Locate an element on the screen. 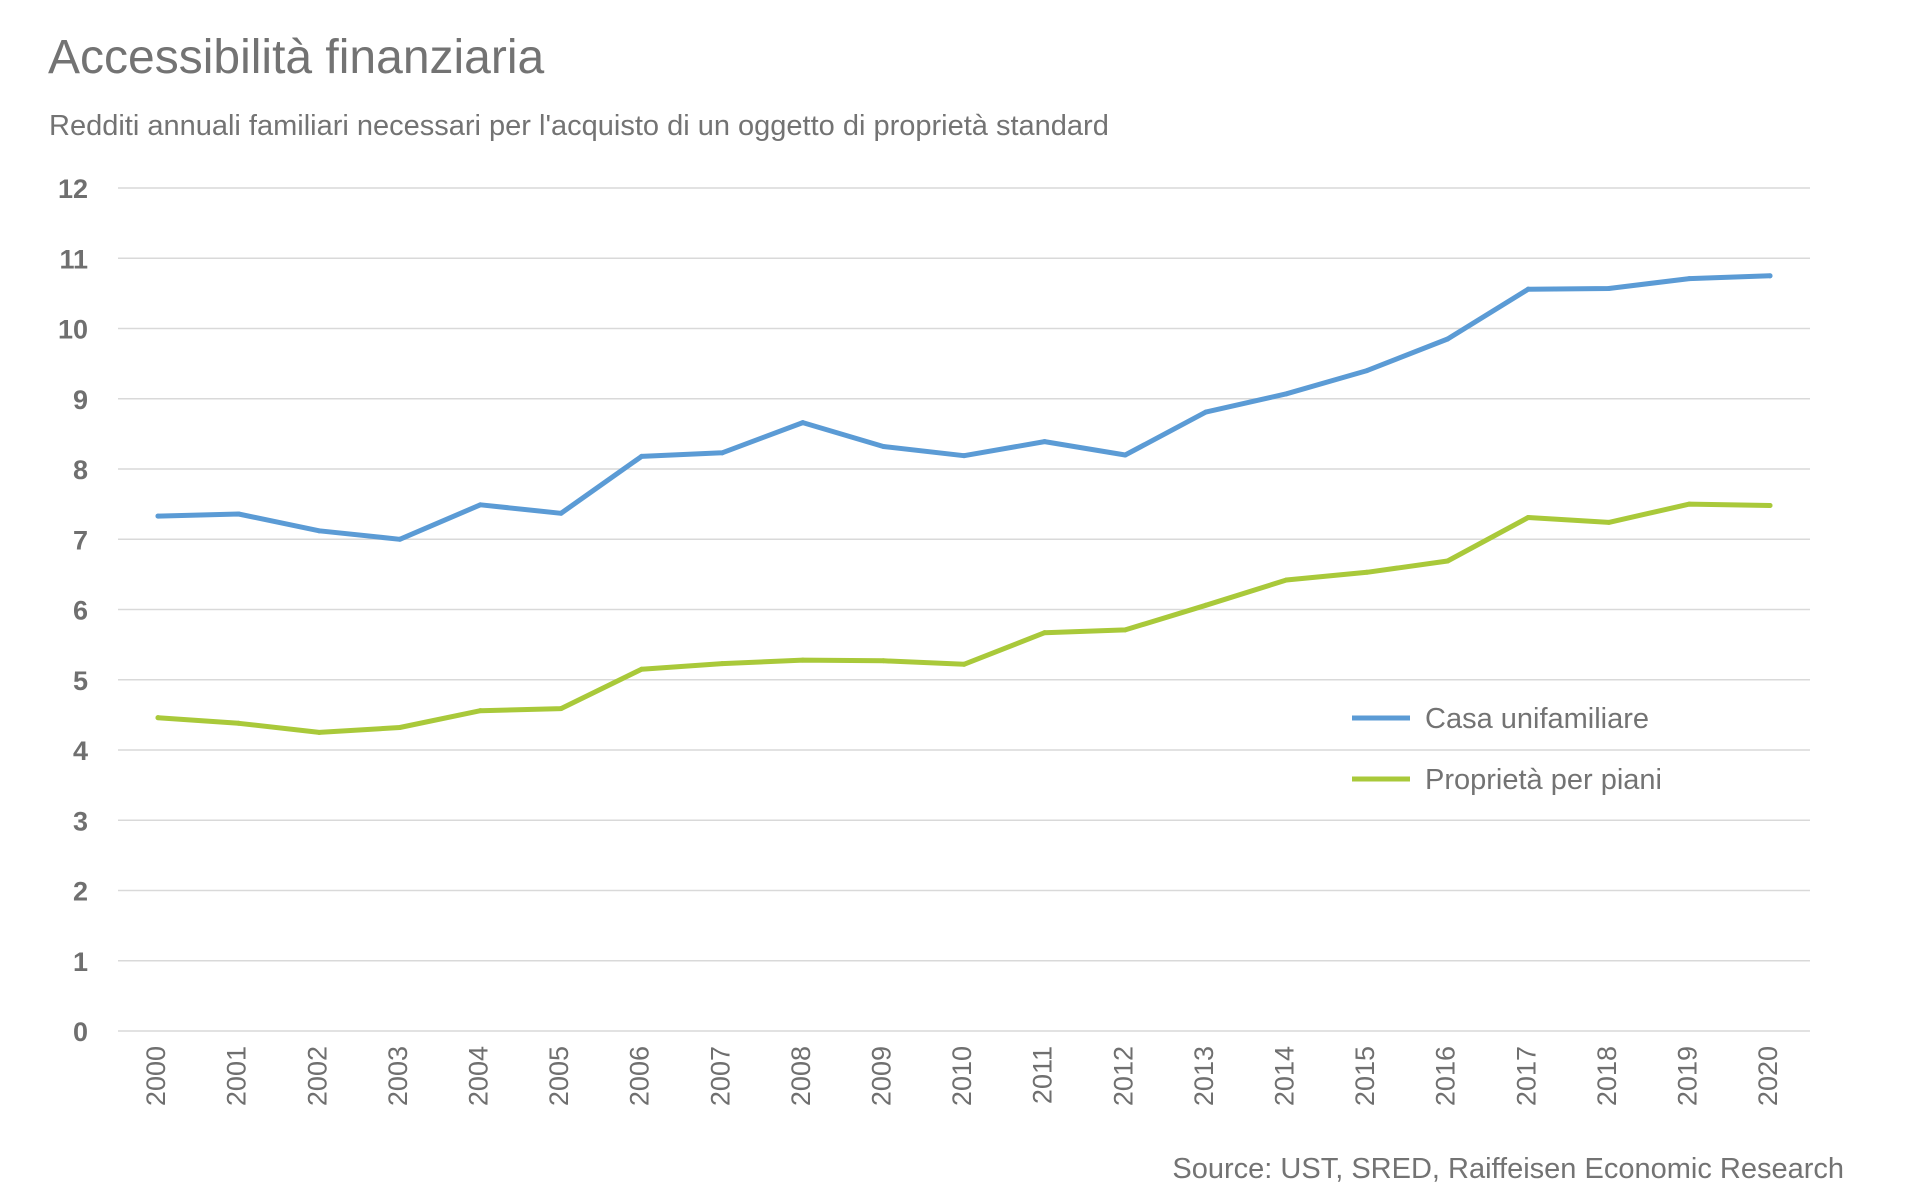  y-tick-label: 11 is located at coordinates (73, 259).